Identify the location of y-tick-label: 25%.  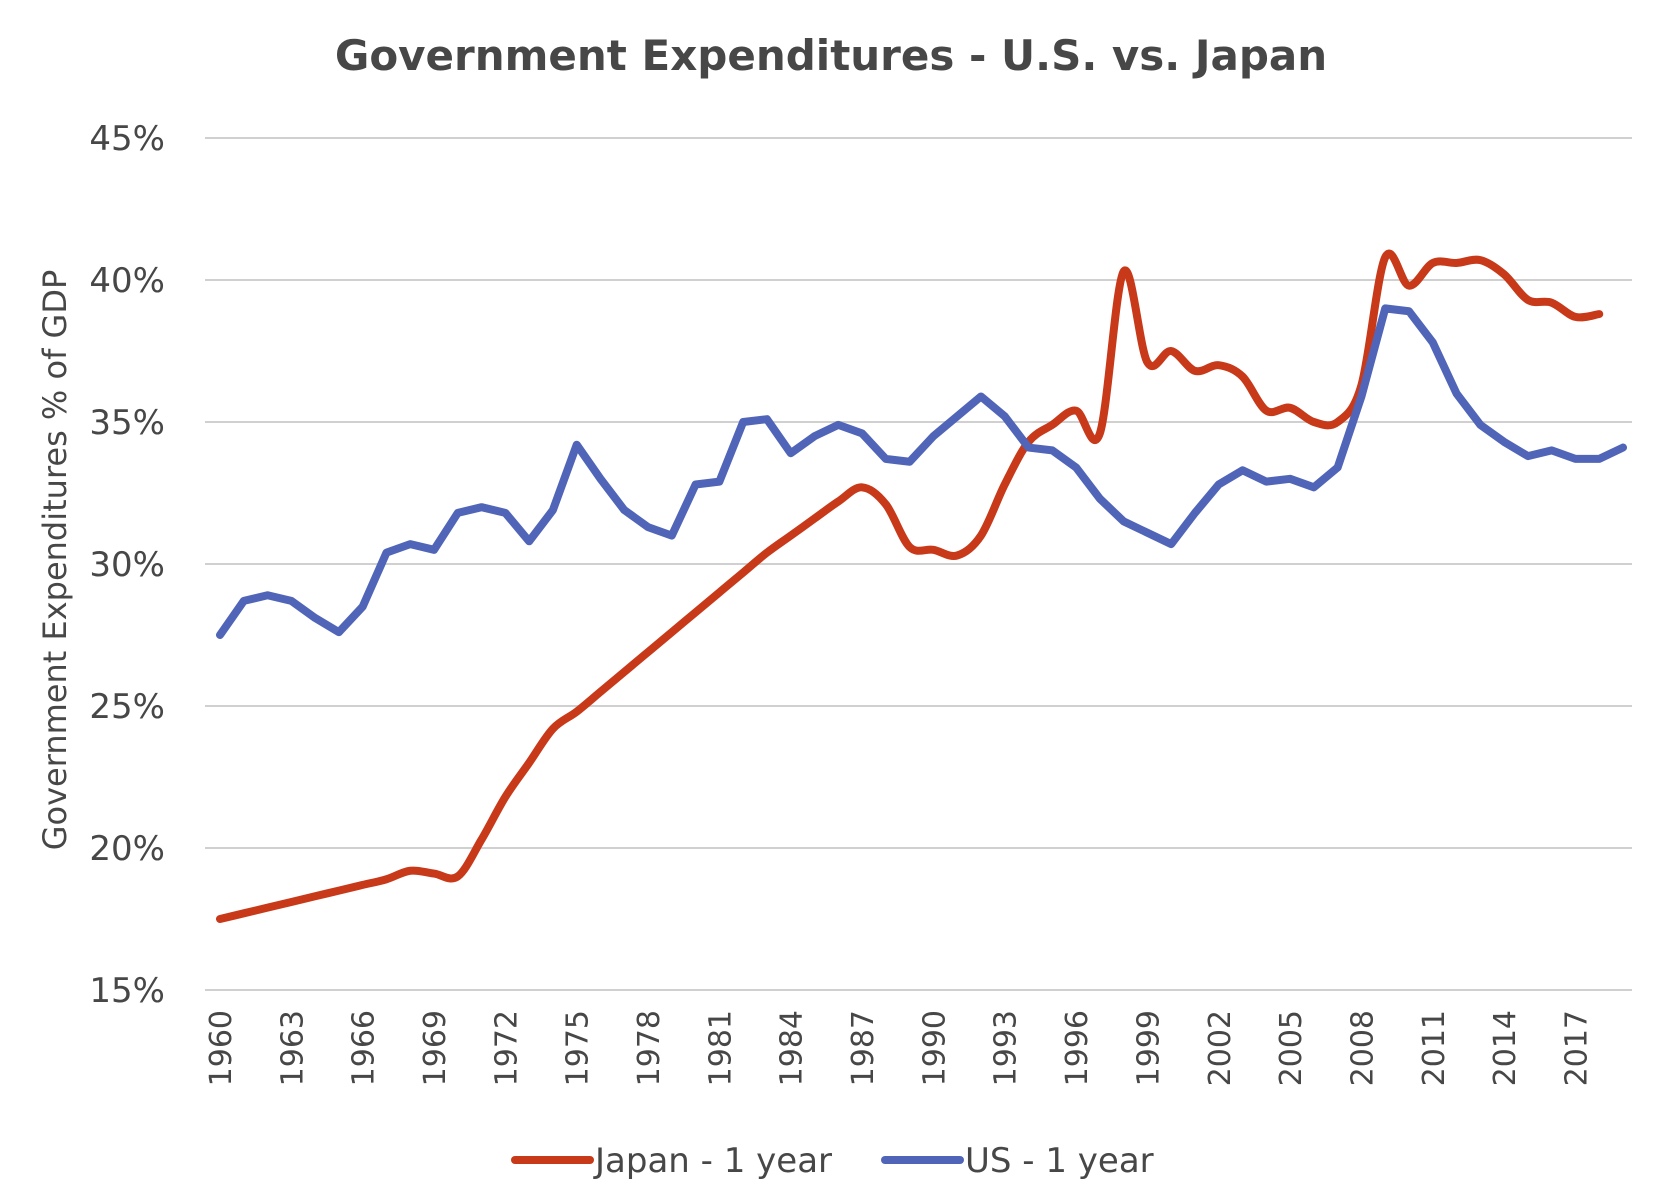
(127, 707).